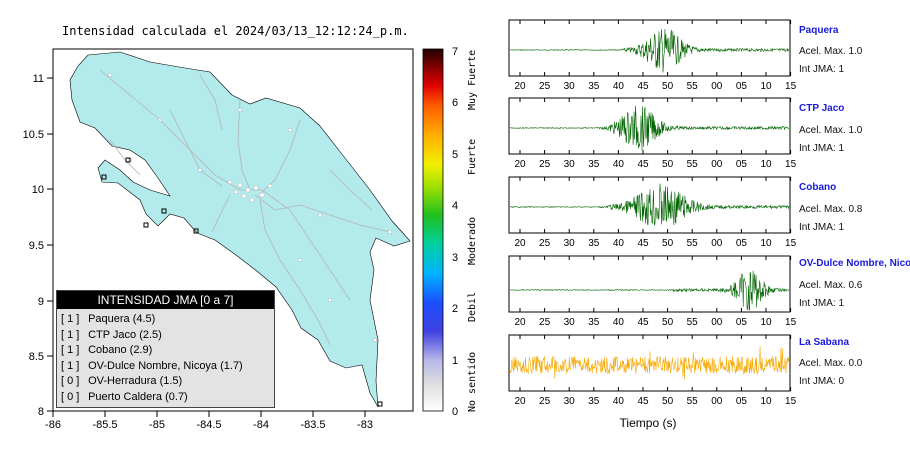 The width and height of the screenshot is (910, 460). Describe the element at coordinates (122, 319) in the screenshot. I see `legend-station: Paquera (4.5)` at that location.